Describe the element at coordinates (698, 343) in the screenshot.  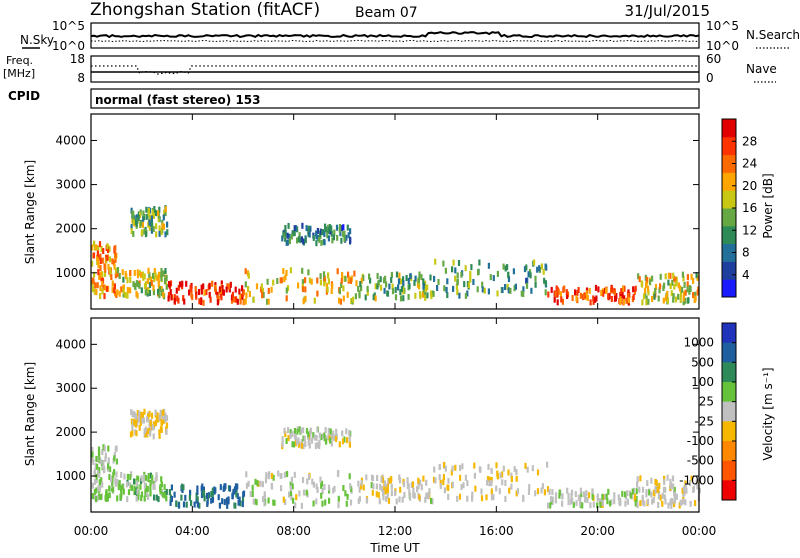
I see `colorbar-tick-label: 1000` at that location.